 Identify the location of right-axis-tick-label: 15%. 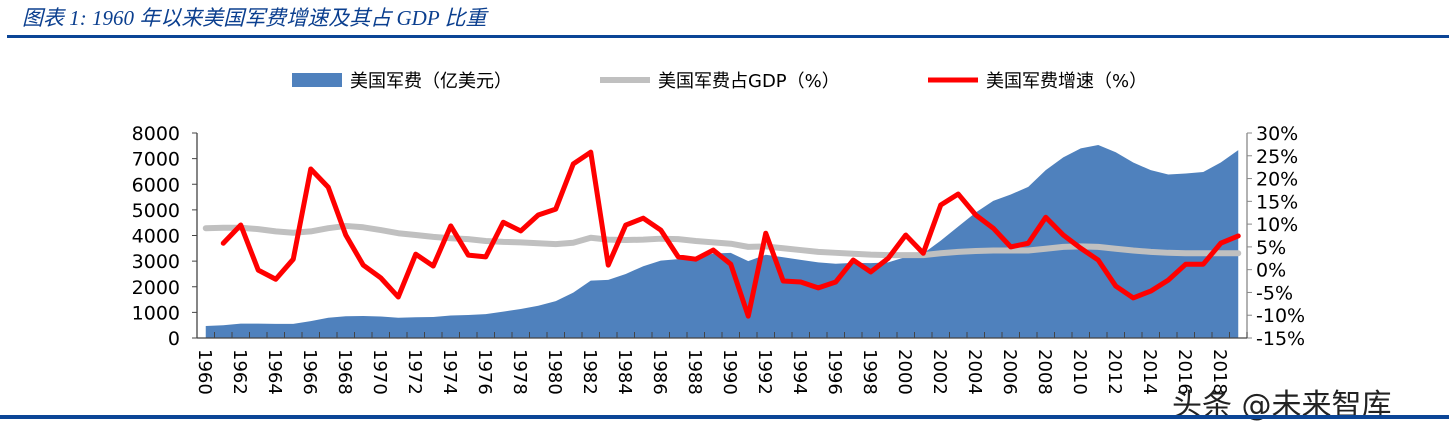
(1277, 202).